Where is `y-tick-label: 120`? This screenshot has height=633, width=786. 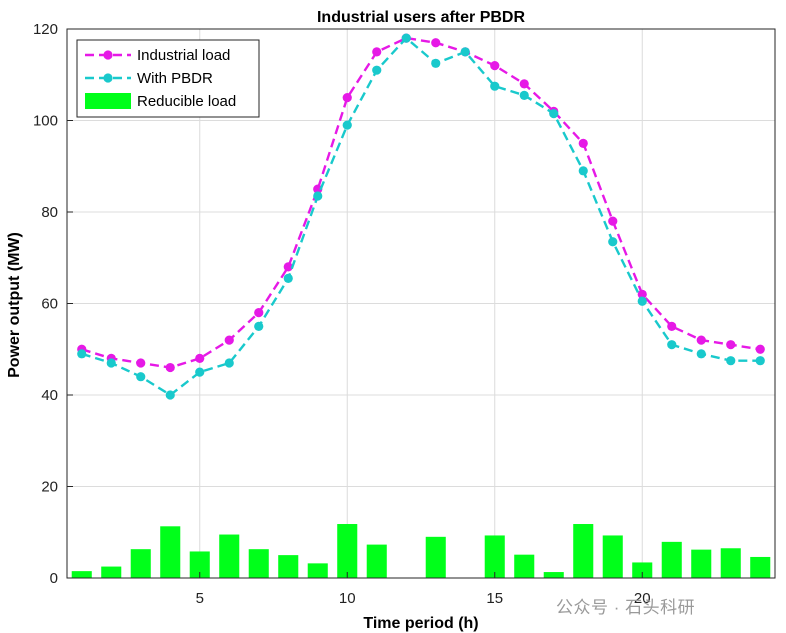 y-tick-label: 120 is located at coordinates (45, 29).